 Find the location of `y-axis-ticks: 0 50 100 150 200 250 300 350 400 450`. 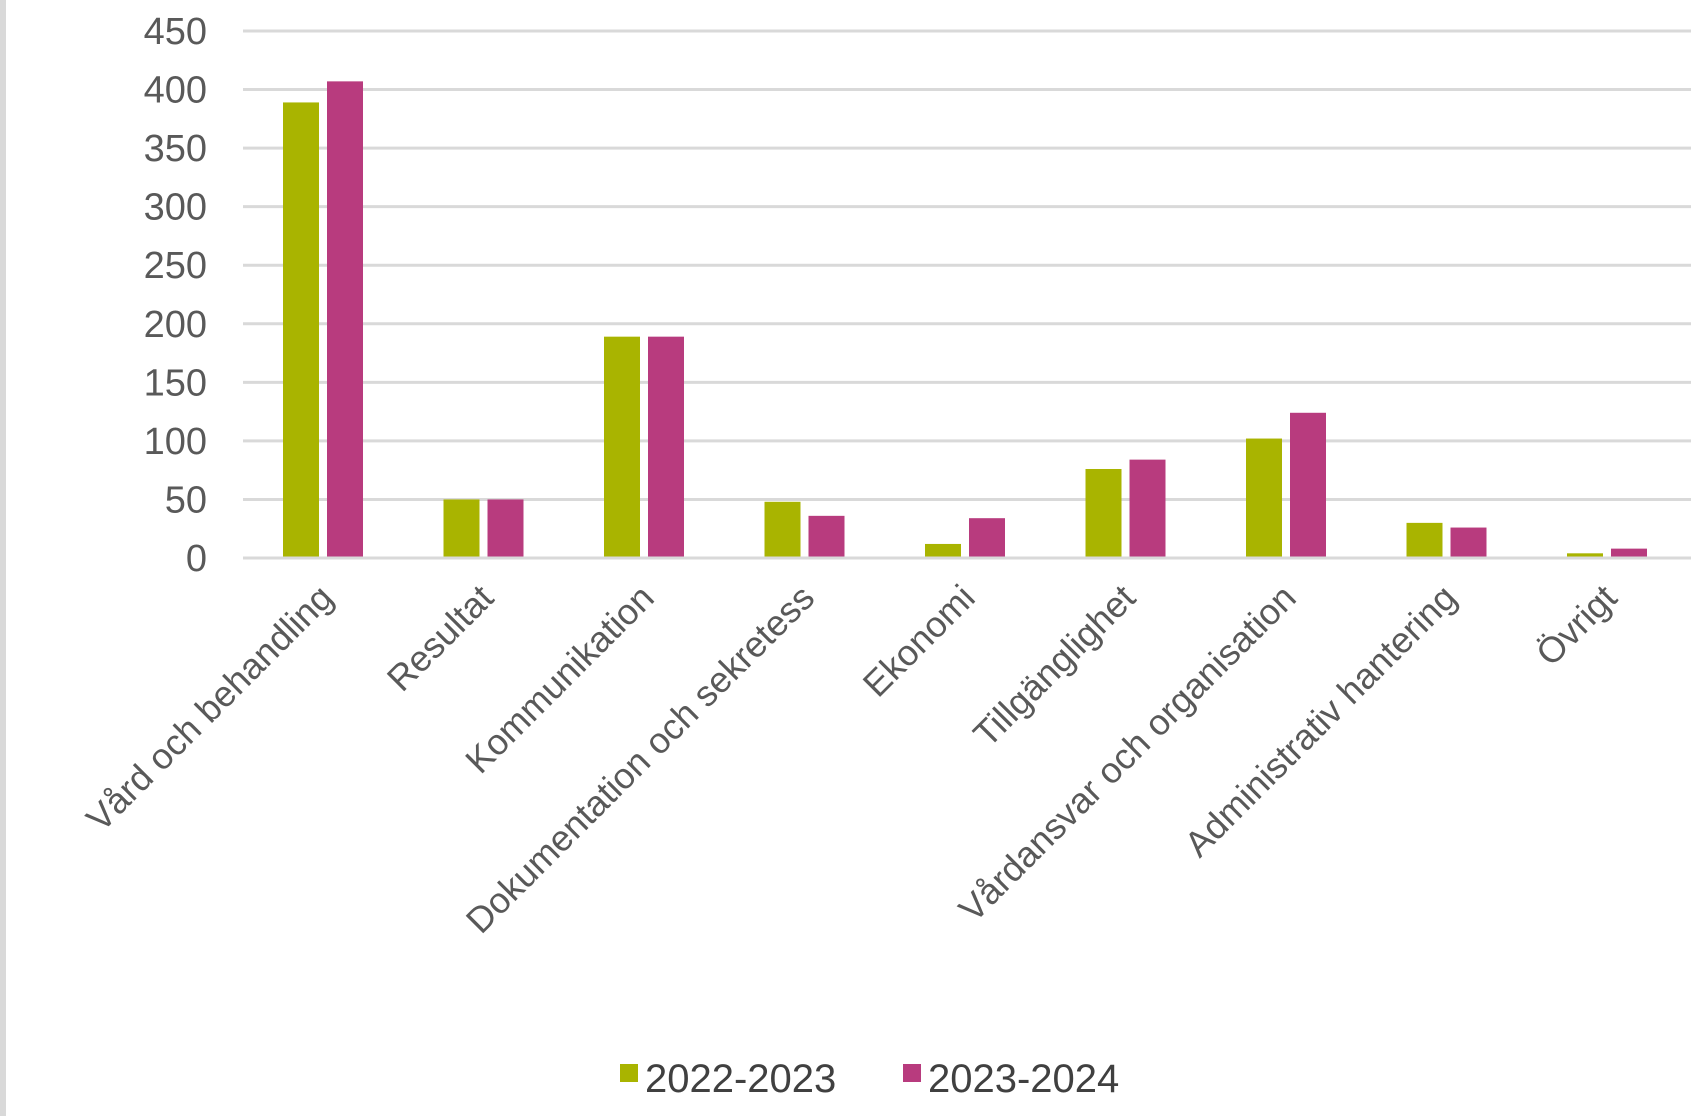

y-axis-ticks: 0 50 100 150 200 250 300 350 400 450 is located at coordinates (175, 295).